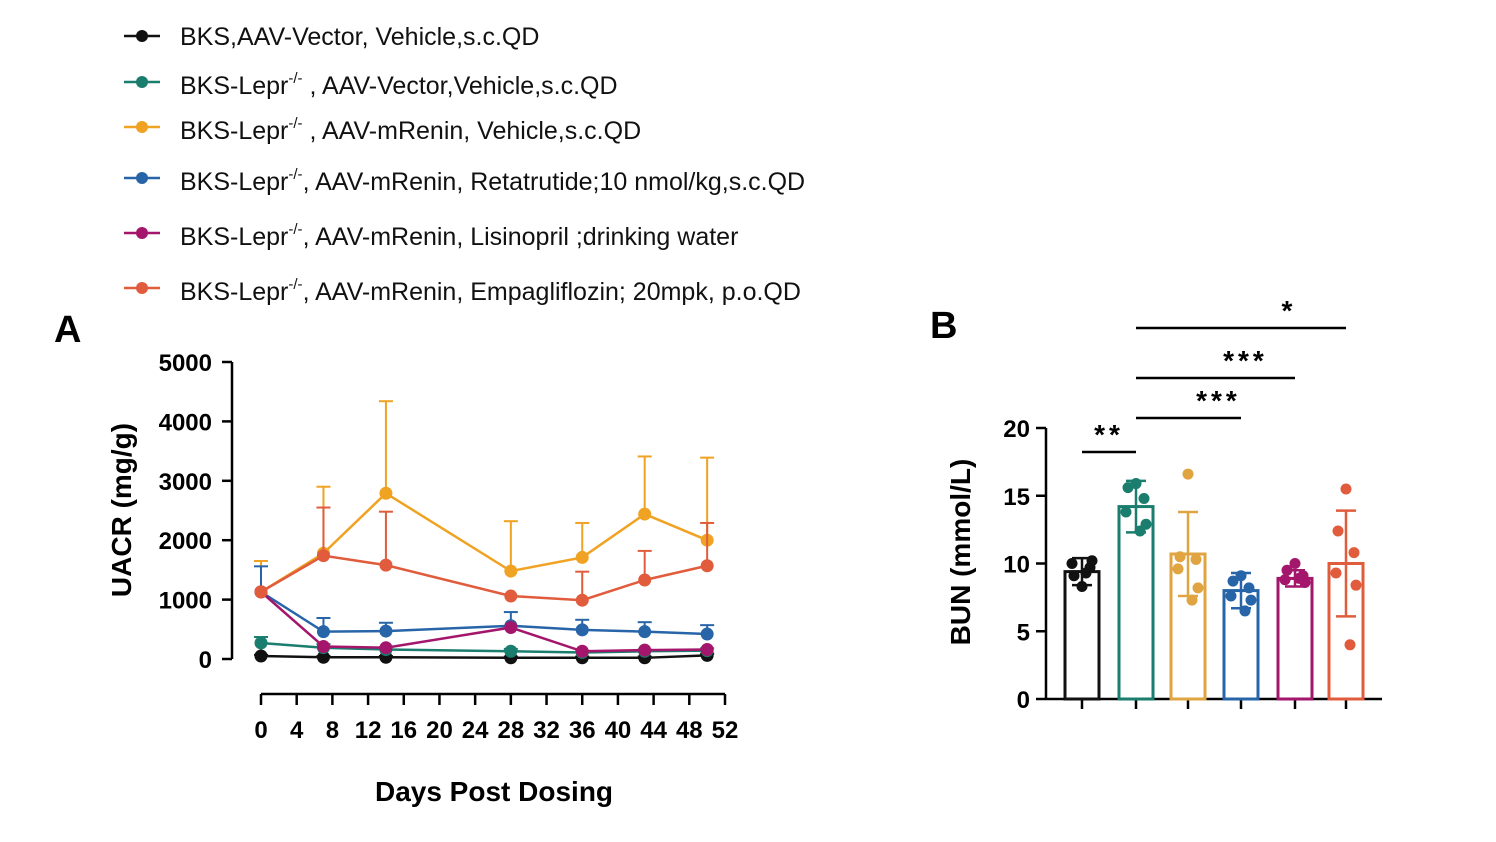 The width and height of the screenshot is (1496, 842). Describe the element at coordinates (439, 730) in the screenshot. I see `x-tick-label: 20` at that location.